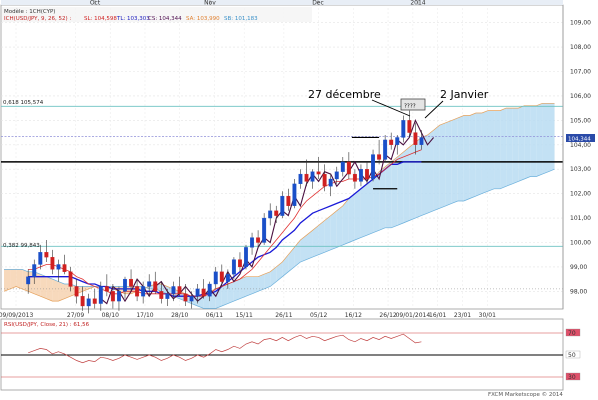 This screenshot has width=598, height=400. I want to click on annotation-27-decembre-pointer, so click(391, 108).